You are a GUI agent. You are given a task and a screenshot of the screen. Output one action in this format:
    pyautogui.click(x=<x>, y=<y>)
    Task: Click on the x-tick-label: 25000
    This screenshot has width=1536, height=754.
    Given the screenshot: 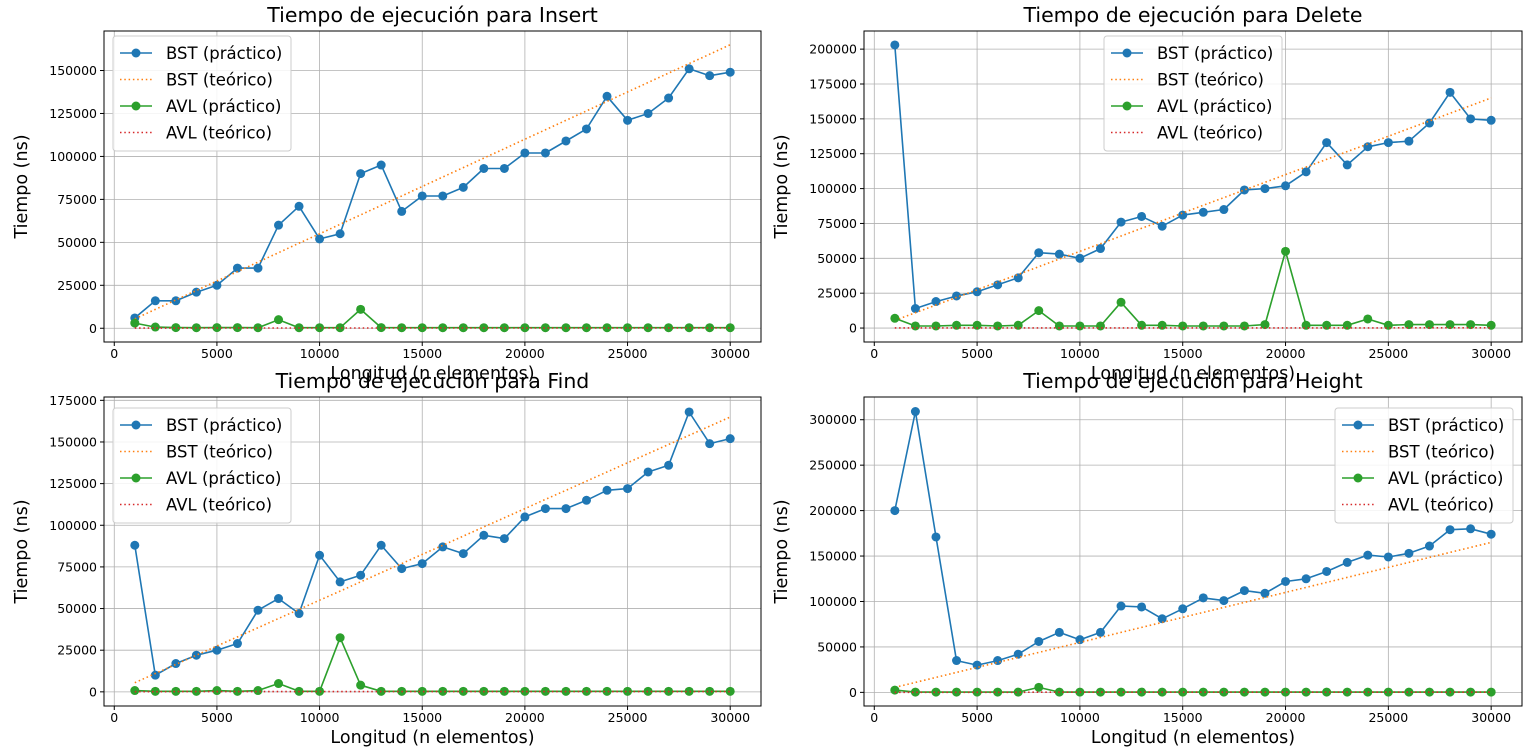 What is the action you would take?
    pyautogui.click(x=1388, y=353)
    